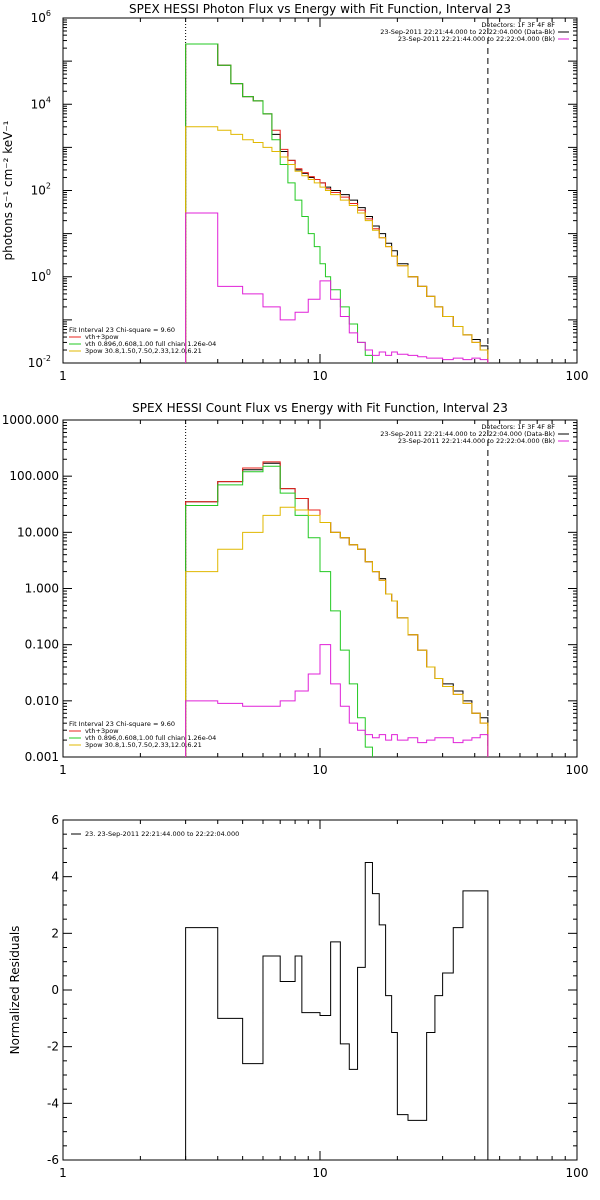 The image size is (600, 1200). Describe the element at coordinates (48, 186) in the screenshot. I see `y-tick-exponent: 2` at that location.